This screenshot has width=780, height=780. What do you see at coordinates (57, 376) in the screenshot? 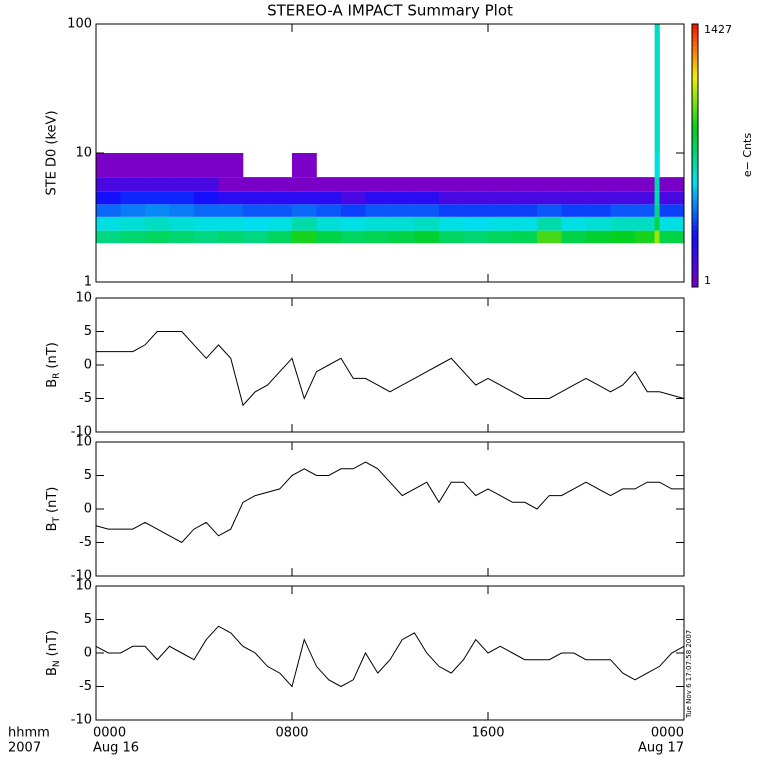
I see `y-label-sub: R` at bounding box center [57, 376].